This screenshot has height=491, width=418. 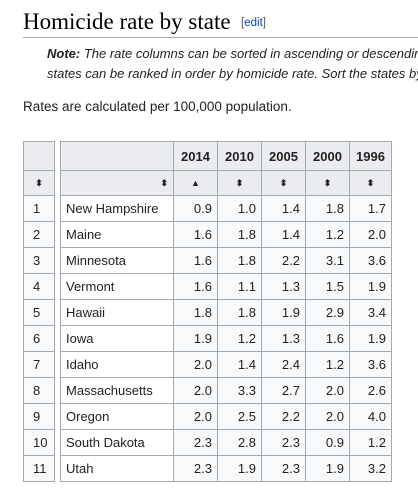 I want to click on state-cell: Iowa, so click(x=117, y=338).